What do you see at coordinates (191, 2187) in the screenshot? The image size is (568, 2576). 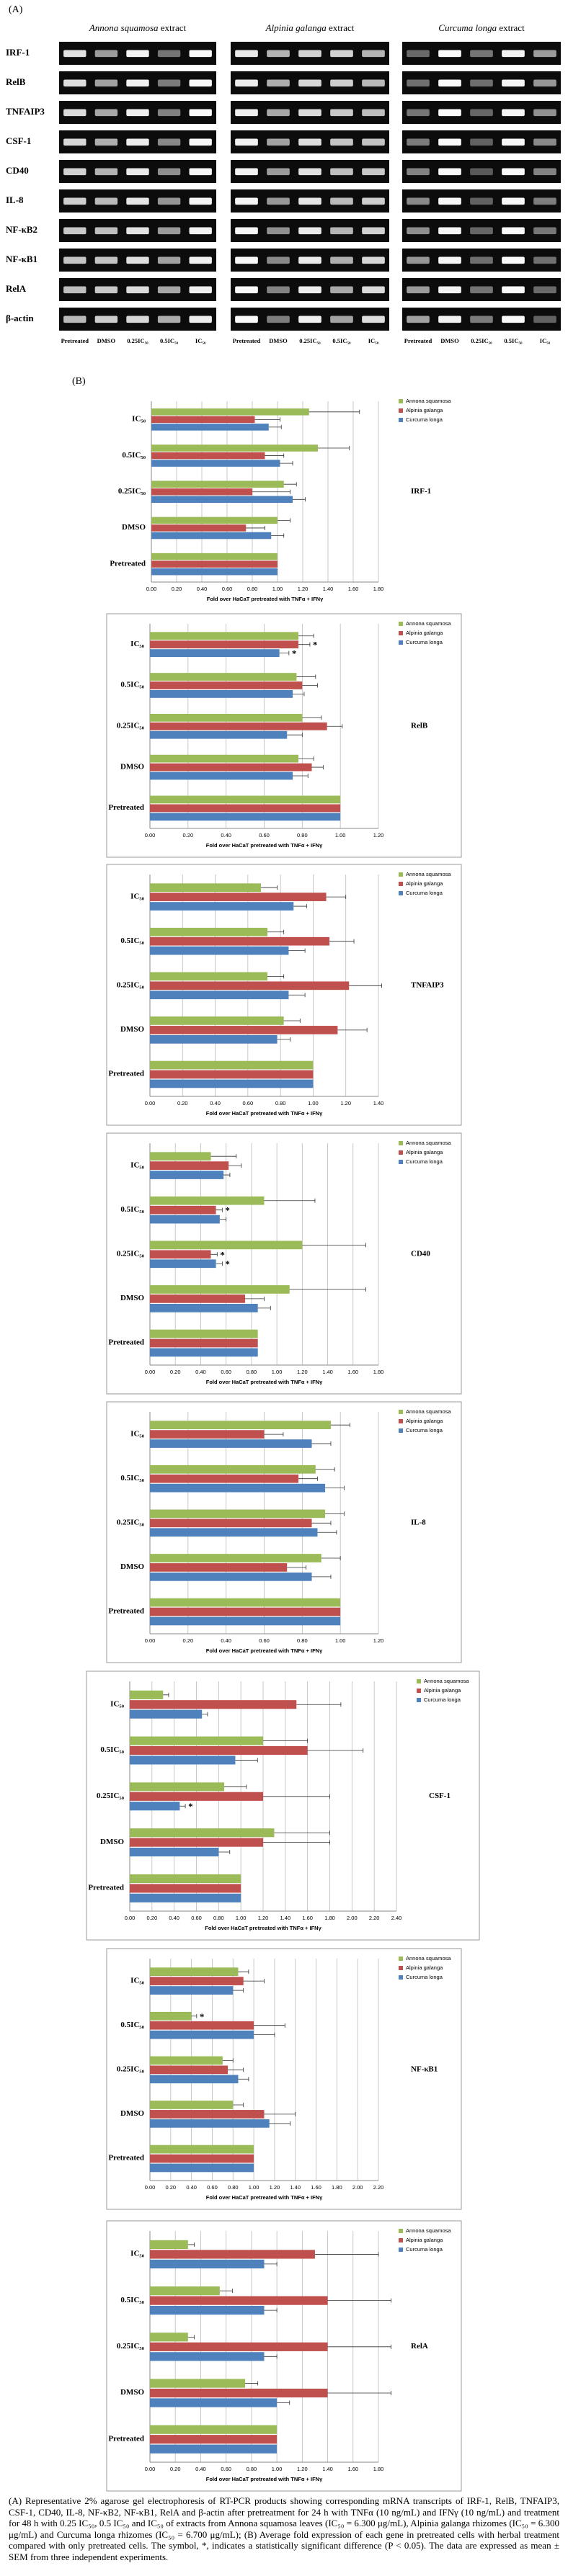 I see `x-tick-label: 0.40` at bounding box center [191, 2187].